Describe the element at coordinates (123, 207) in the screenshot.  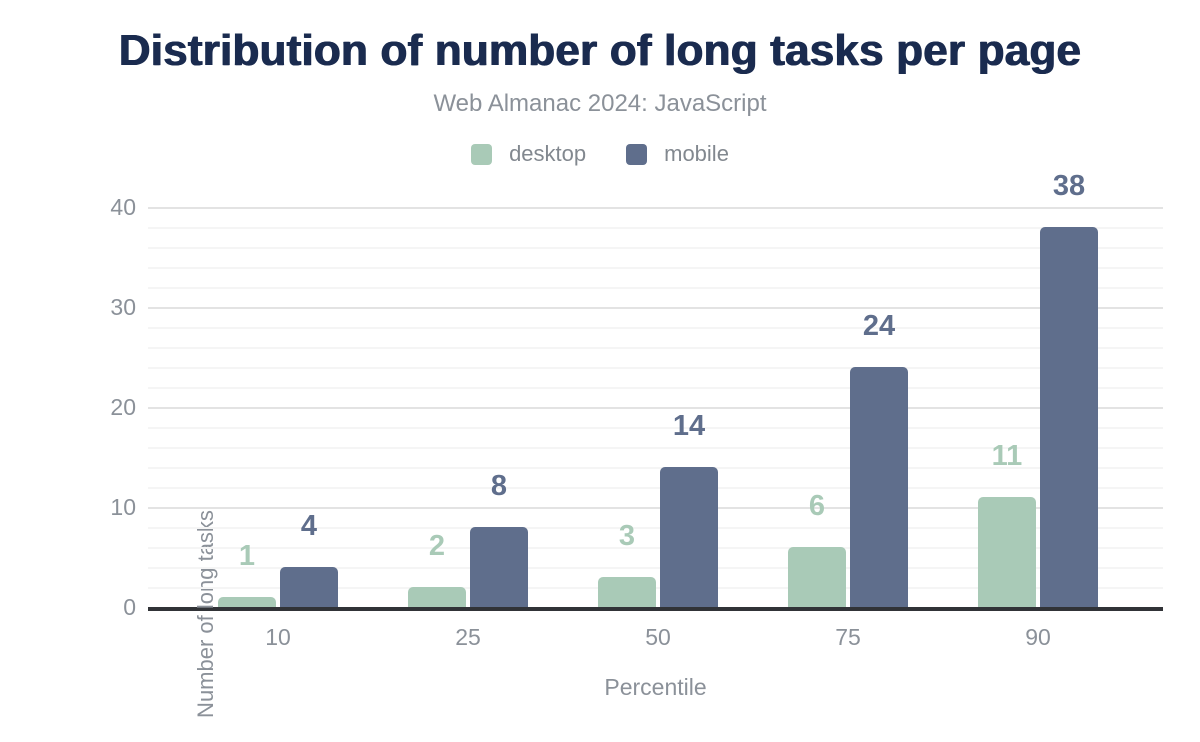
I see `y-tick-label: 40` at that location.